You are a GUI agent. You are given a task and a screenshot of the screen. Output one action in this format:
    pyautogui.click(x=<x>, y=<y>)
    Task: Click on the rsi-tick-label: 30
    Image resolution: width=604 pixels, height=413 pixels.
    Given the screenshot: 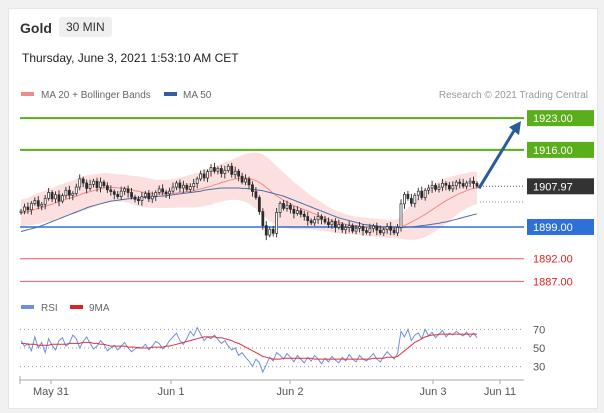 What is the action you would take?
    pyautogui.click(x=539, y=368)
    